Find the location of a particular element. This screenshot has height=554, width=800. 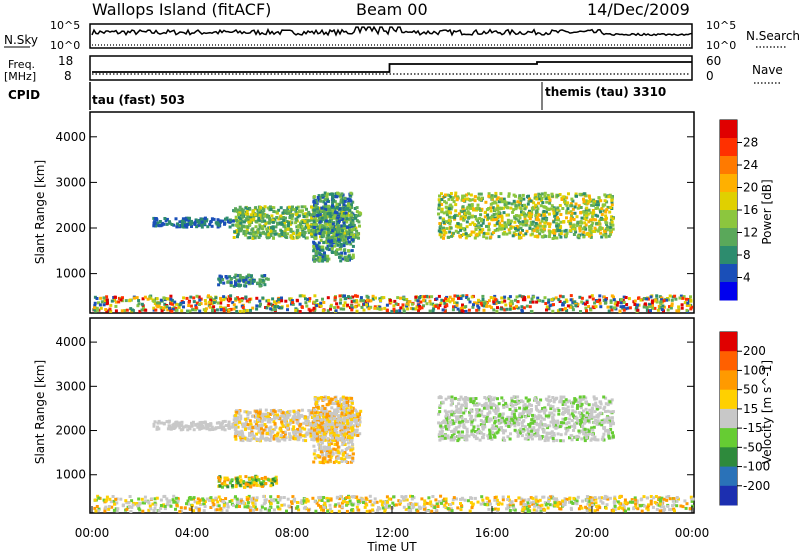

cpid-mode-1: tau (fast) 503 is located at coordinates (138, 100).